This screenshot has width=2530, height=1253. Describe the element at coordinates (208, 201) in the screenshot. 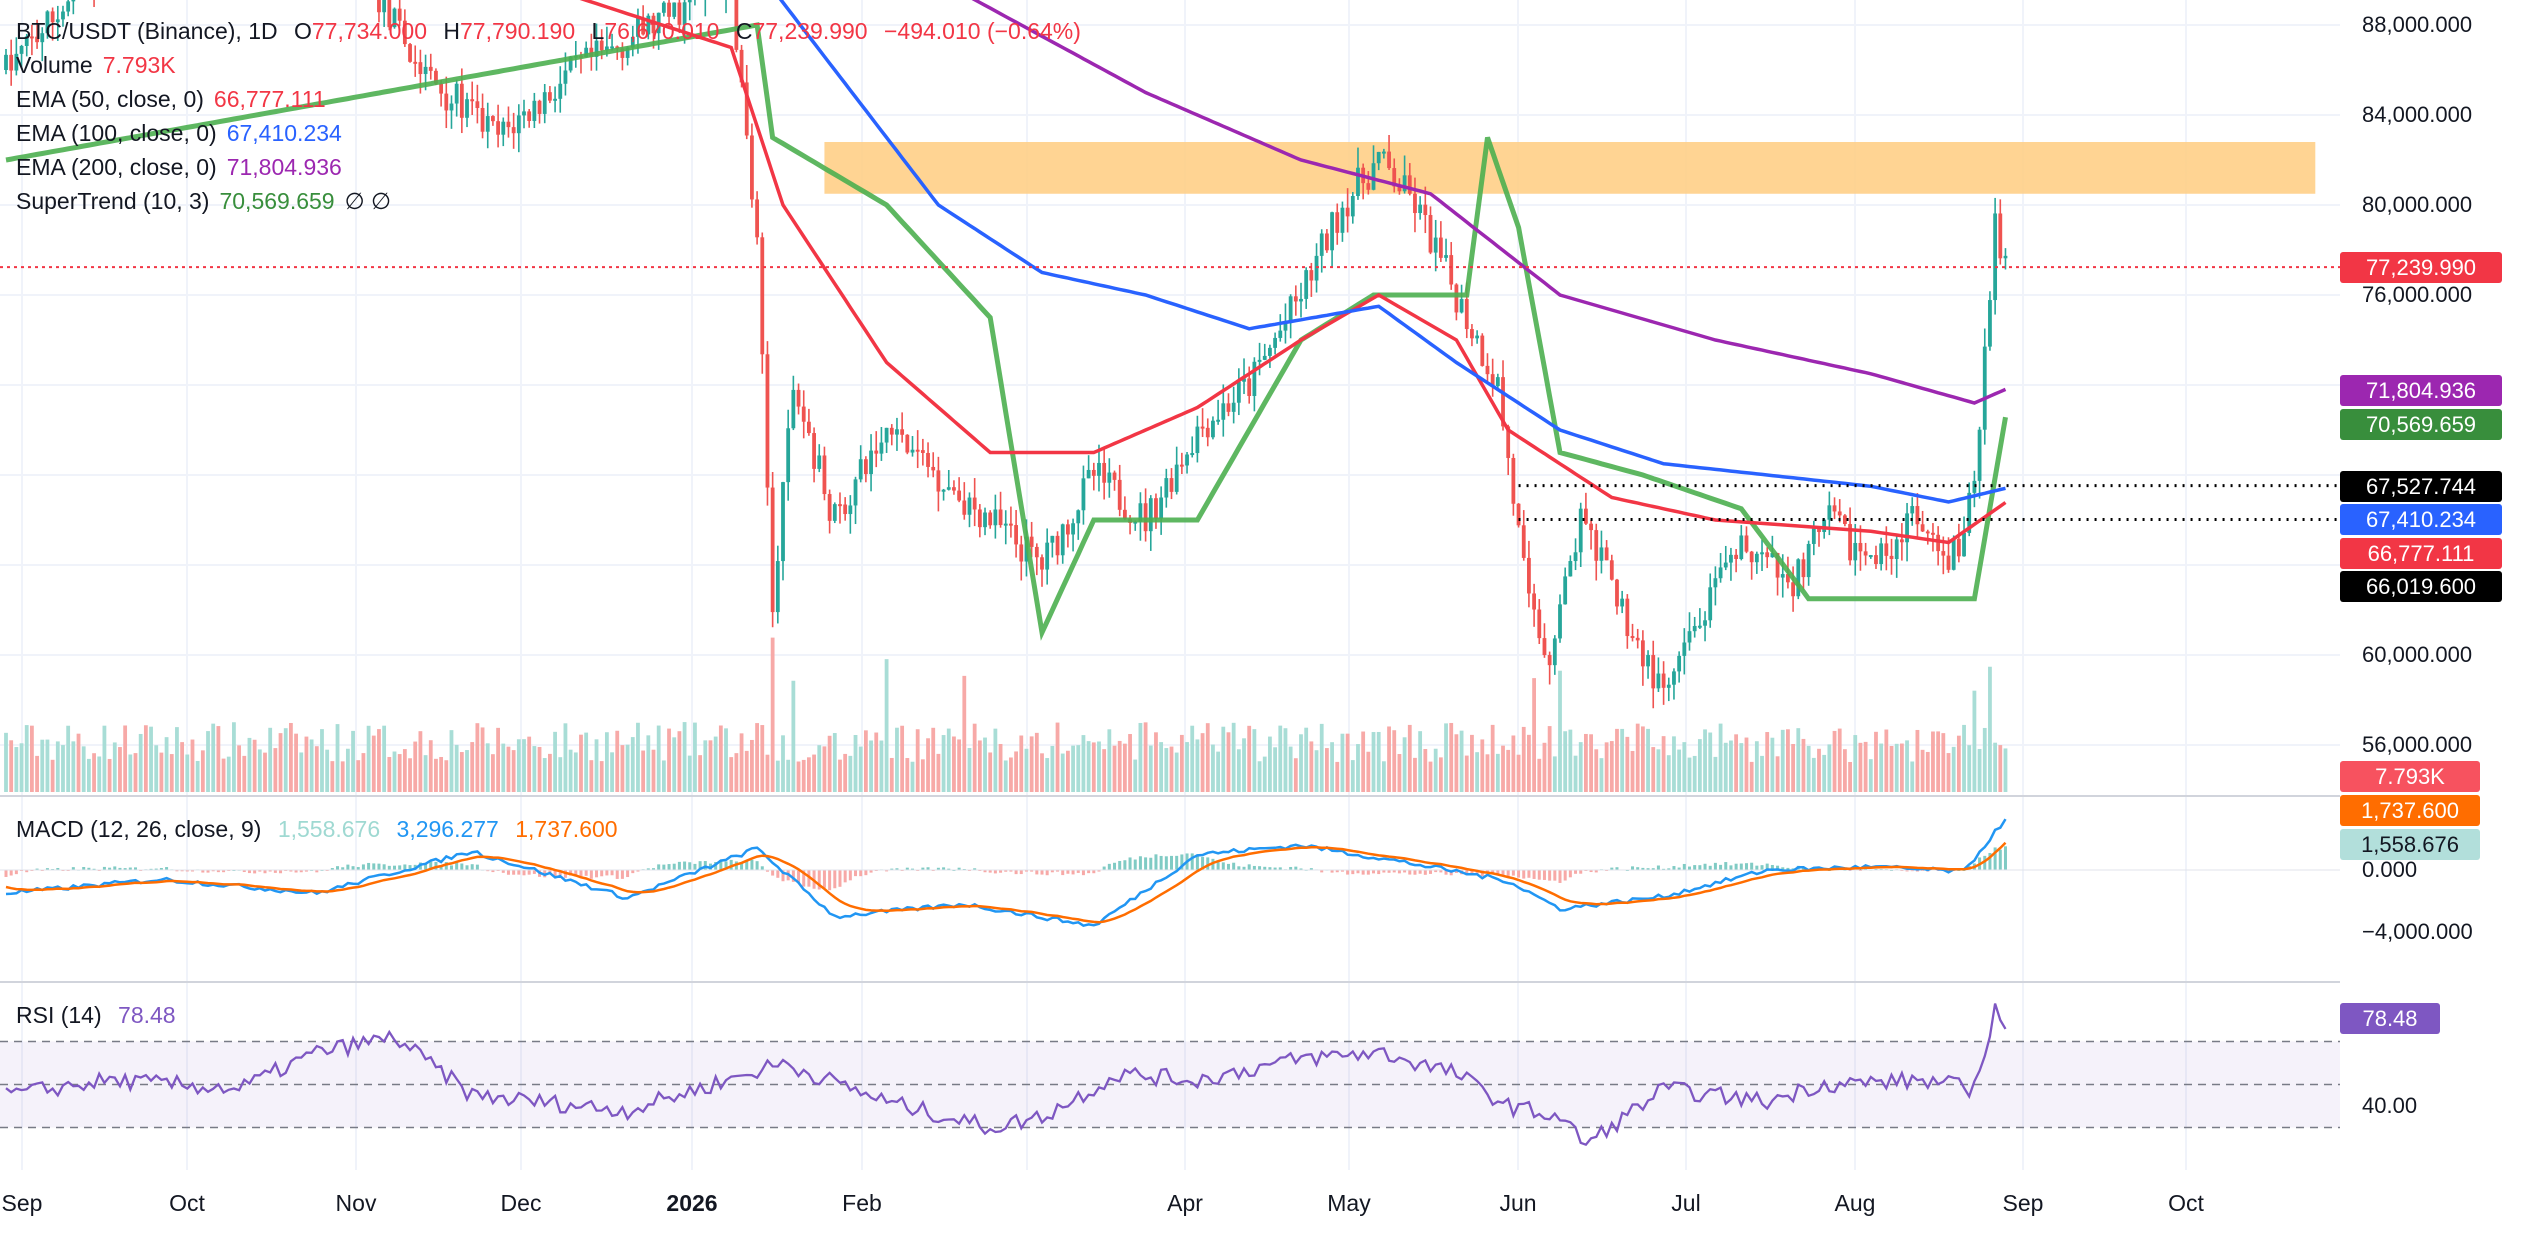

I see `legend-supertrend: SuperTrend (10, 3) 70,569.659 ∅ ∅` at that location.